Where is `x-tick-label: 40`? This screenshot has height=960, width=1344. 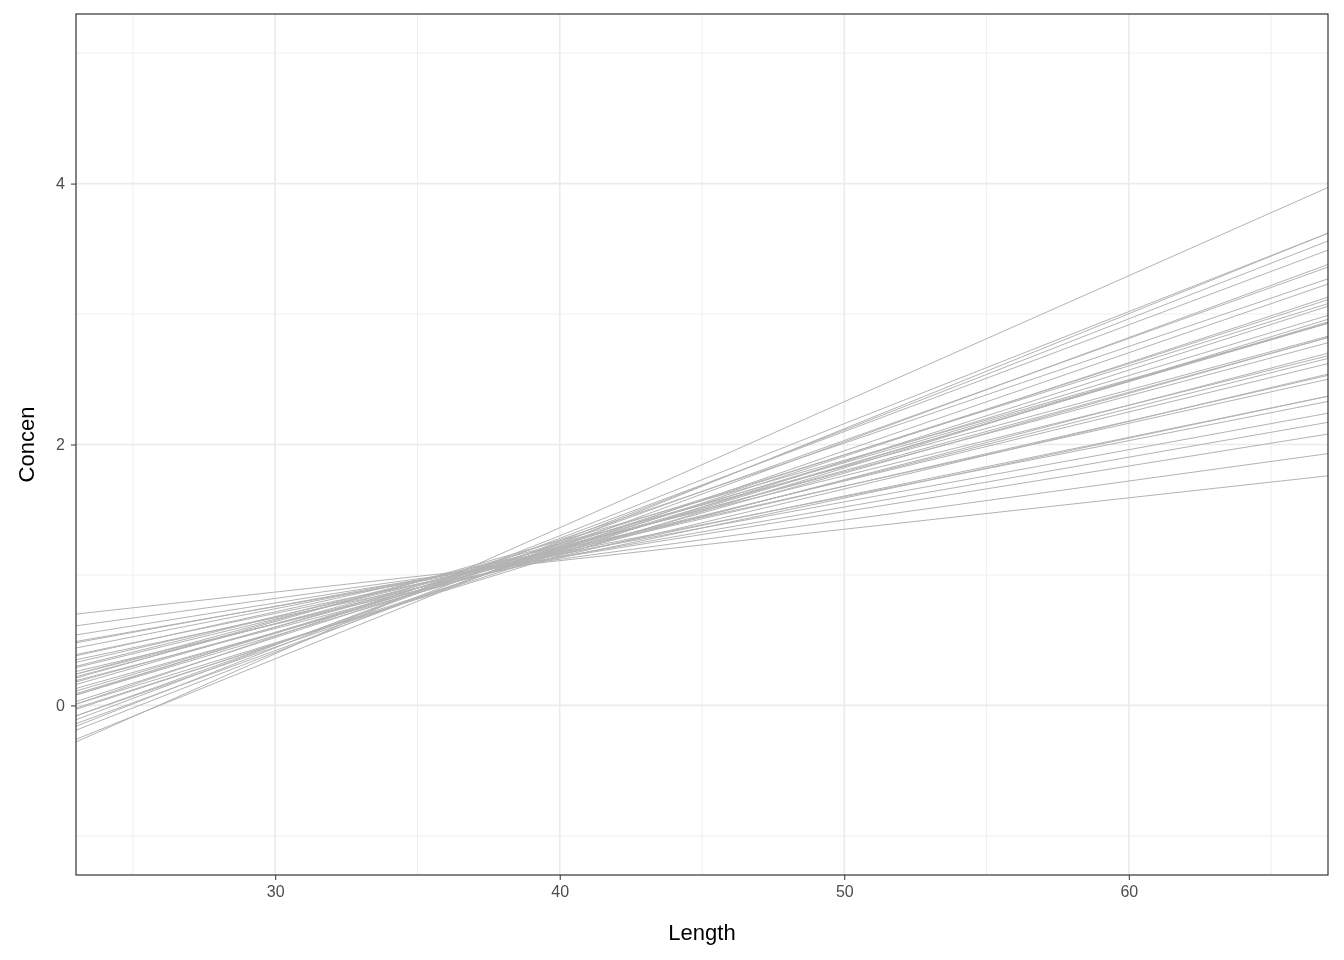 x-tick-label: 40 is located at coordinates (560, 892).